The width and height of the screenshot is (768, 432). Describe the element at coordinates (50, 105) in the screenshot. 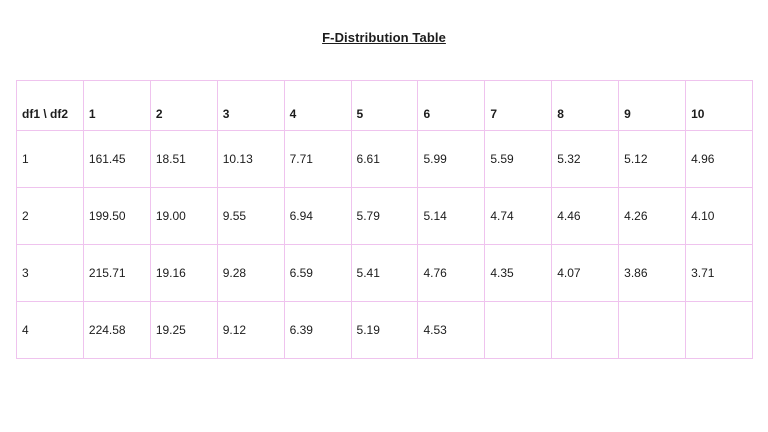

I see `corner-header: df1 \ df2` at that location.